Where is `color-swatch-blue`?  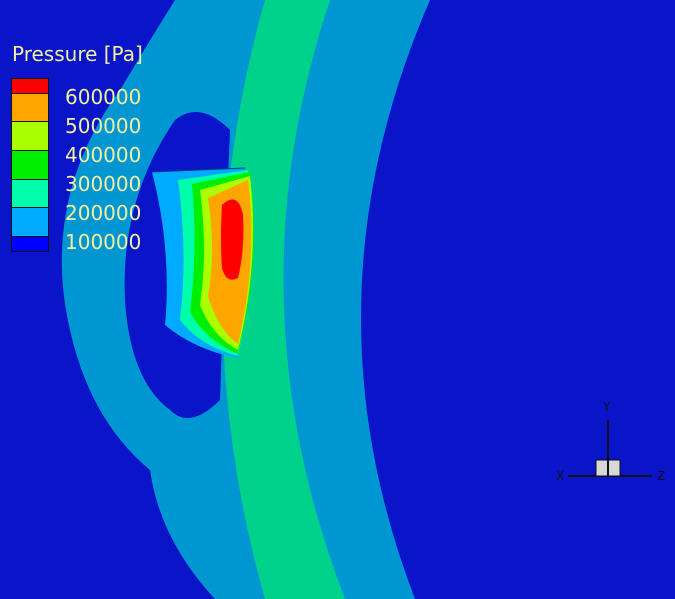 color-swatch-blue is located at coordinates (30, 244).